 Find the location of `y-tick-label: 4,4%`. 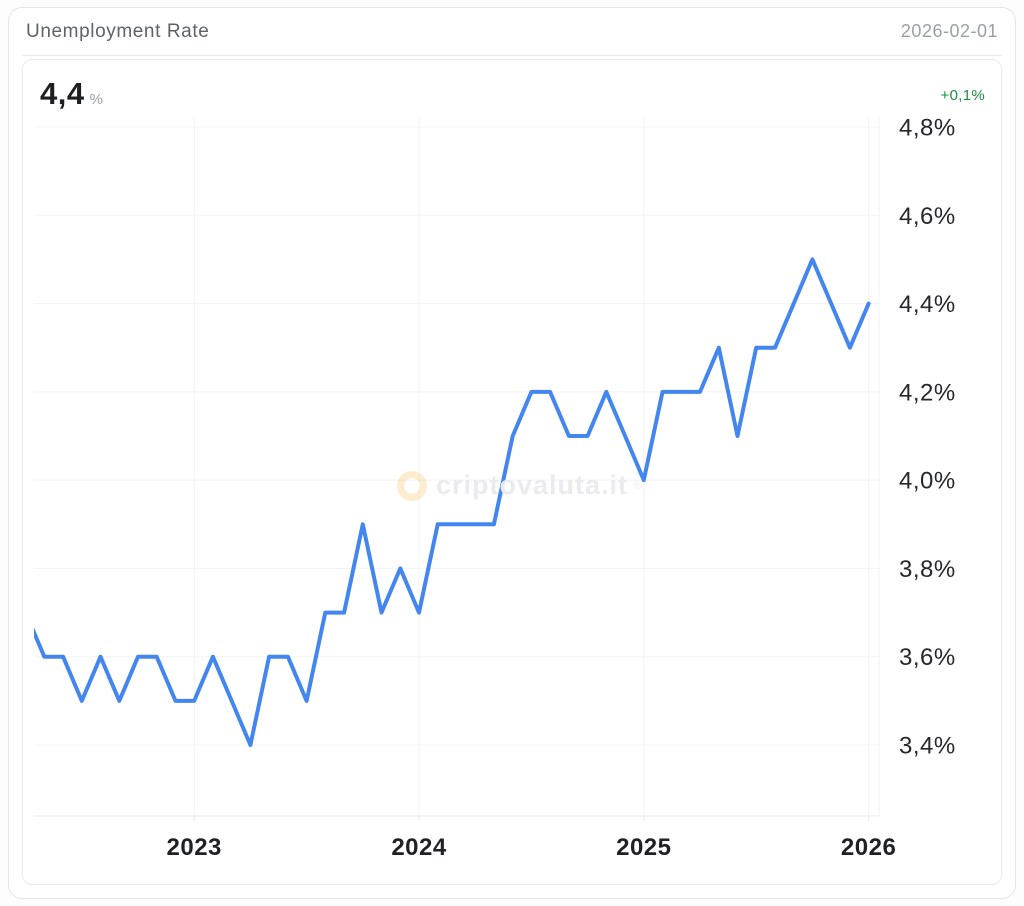

y-tick-label: 4,4% is located at coordinates (927, 304).